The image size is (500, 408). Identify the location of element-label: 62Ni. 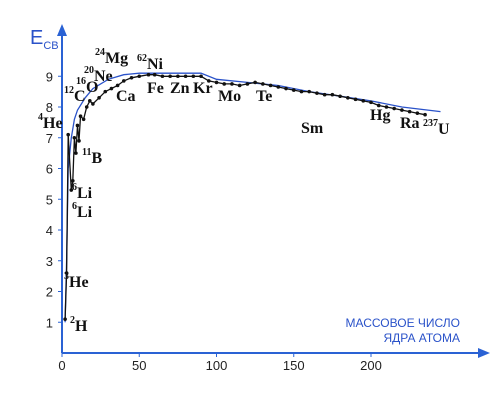
(150, 63).